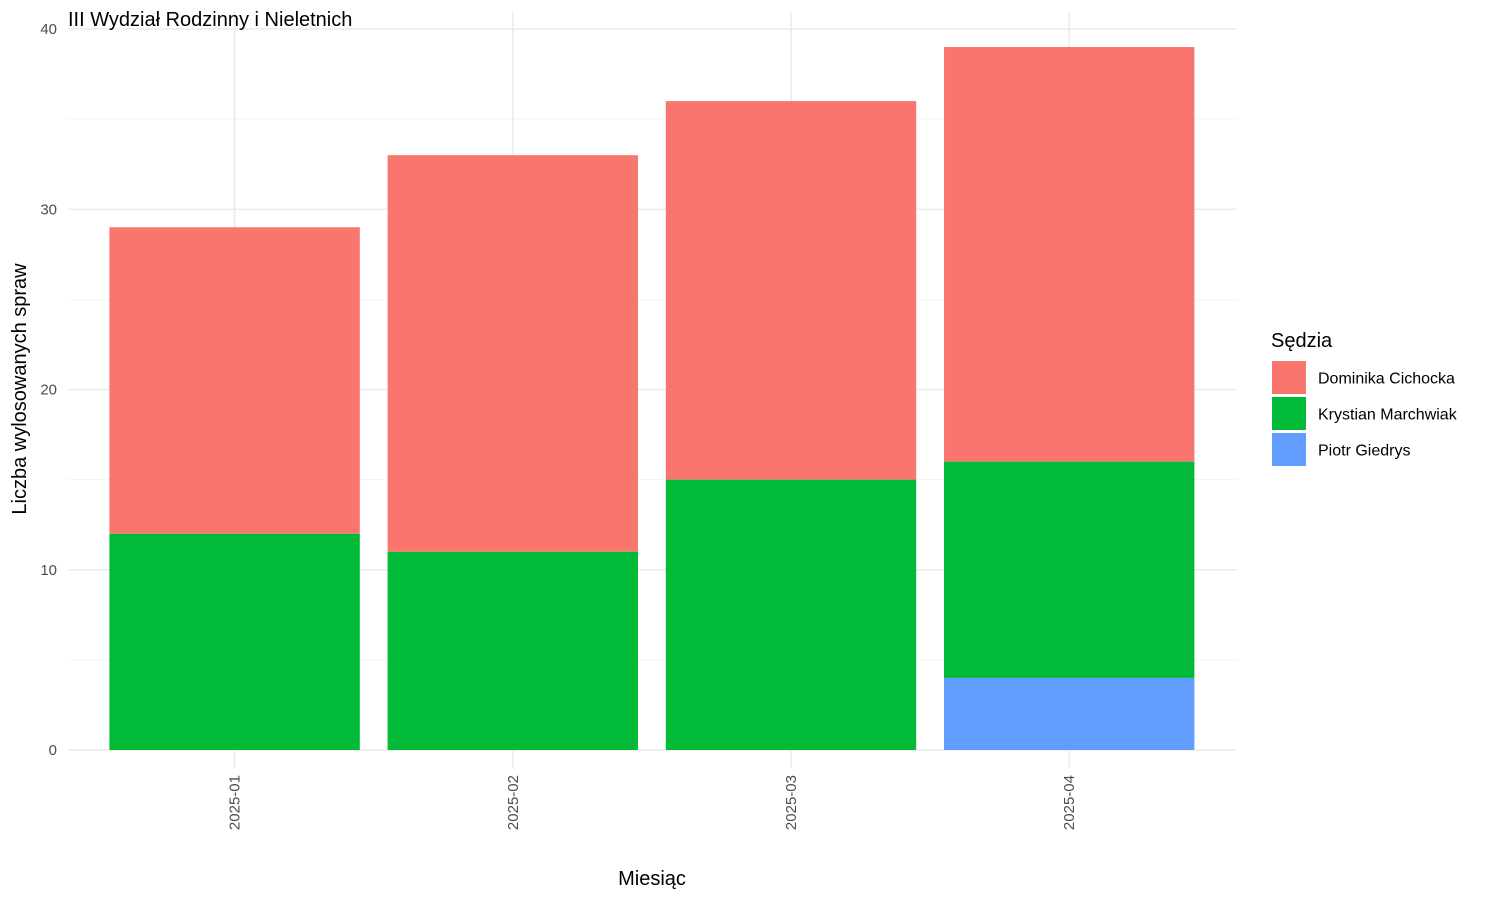  I want to click on y-tick-label: 30, so click(48, 209).